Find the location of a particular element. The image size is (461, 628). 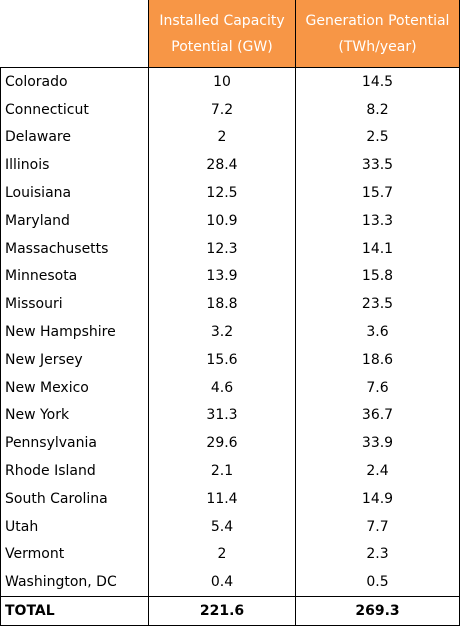

cell-value: 13.3 is located at coordinates (377, 220).